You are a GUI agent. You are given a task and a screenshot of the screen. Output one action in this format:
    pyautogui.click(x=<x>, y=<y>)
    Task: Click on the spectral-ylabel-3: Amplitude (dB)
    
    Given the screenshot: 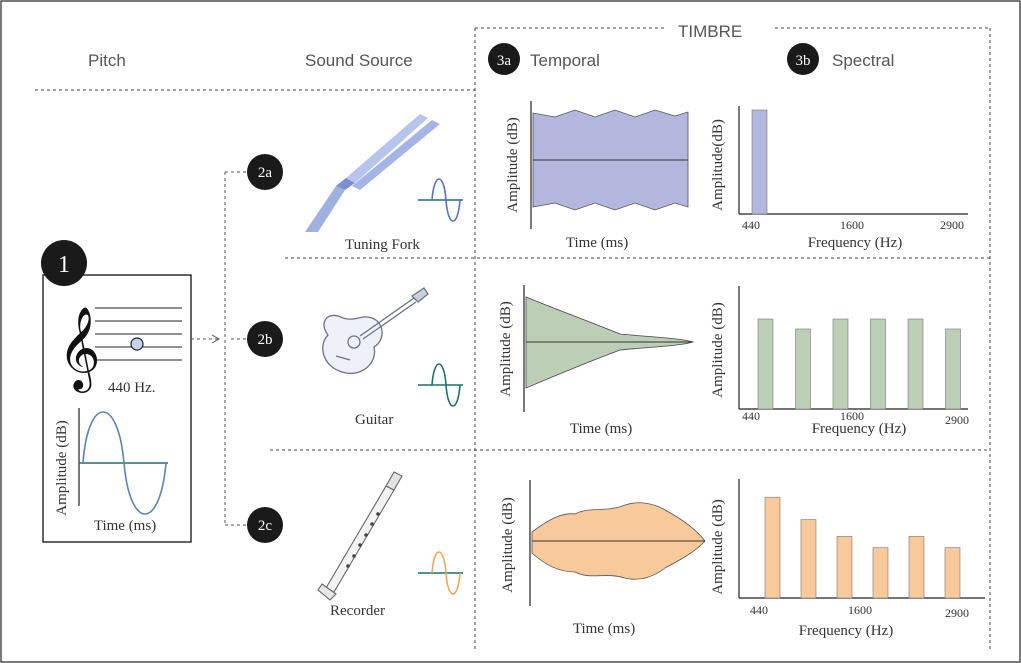 What is the action you would take?
    pyautogui.click(x=718, y=546)
    